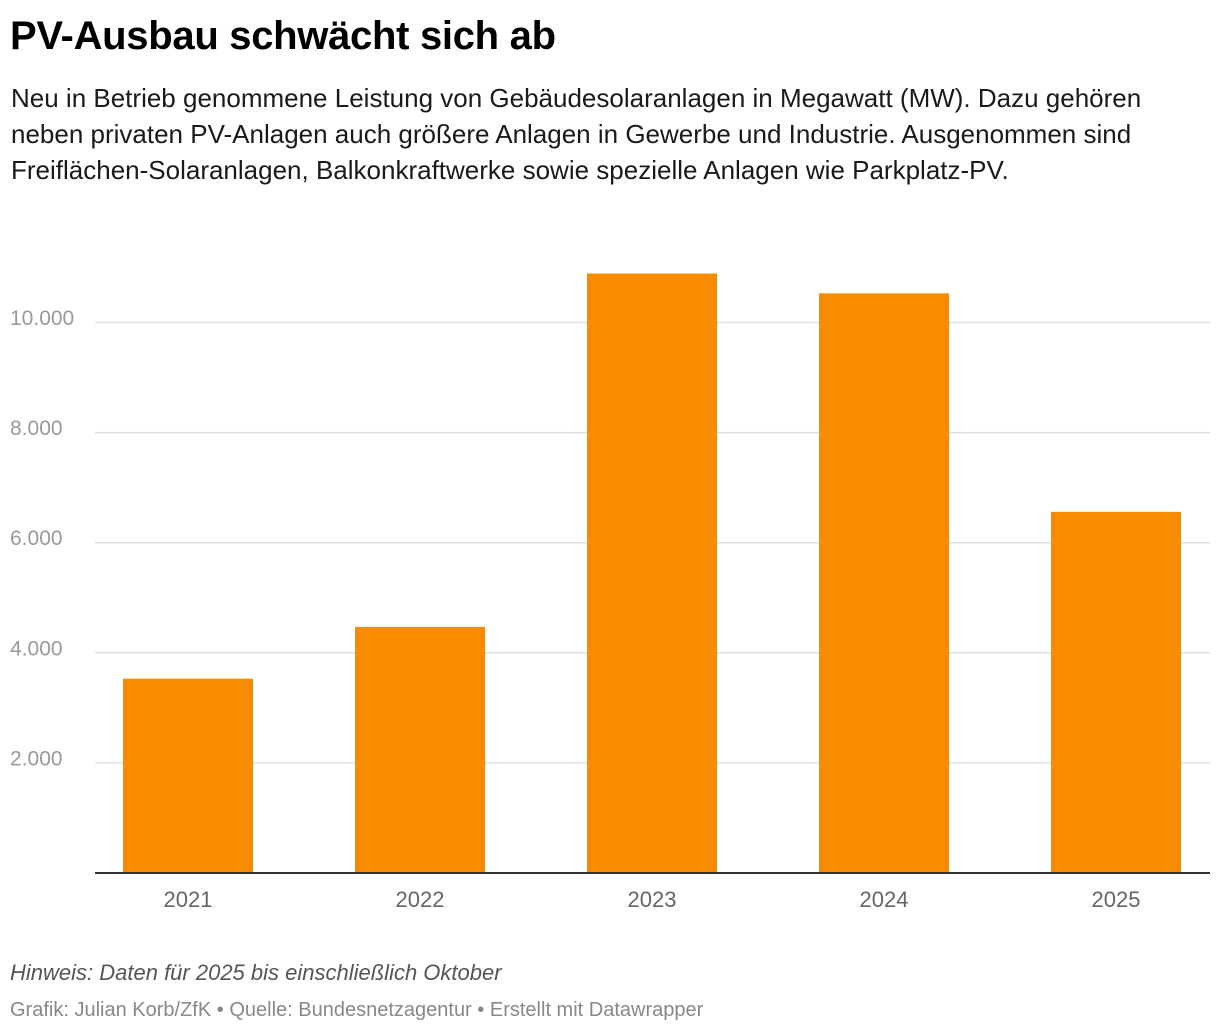 The height and width of the screenshot is (1034, 1220). What do you see at coordinates (884, 583) in the screenshot?
I see `bar-2024` at bounding box center [884, 583].